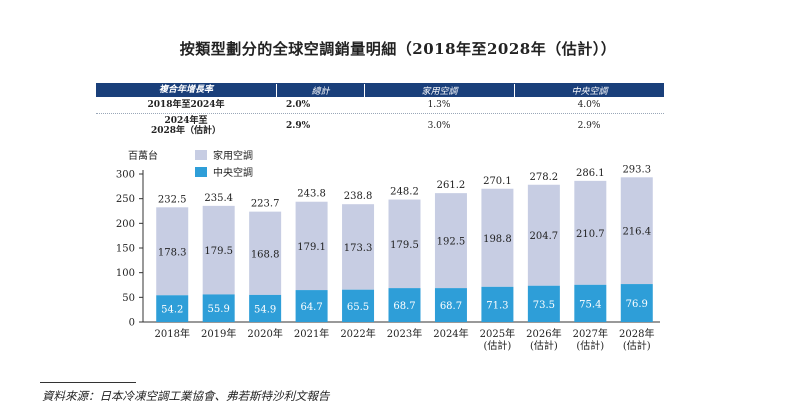  I want to click on x-tick-label: 2021年, so click(311, 333).